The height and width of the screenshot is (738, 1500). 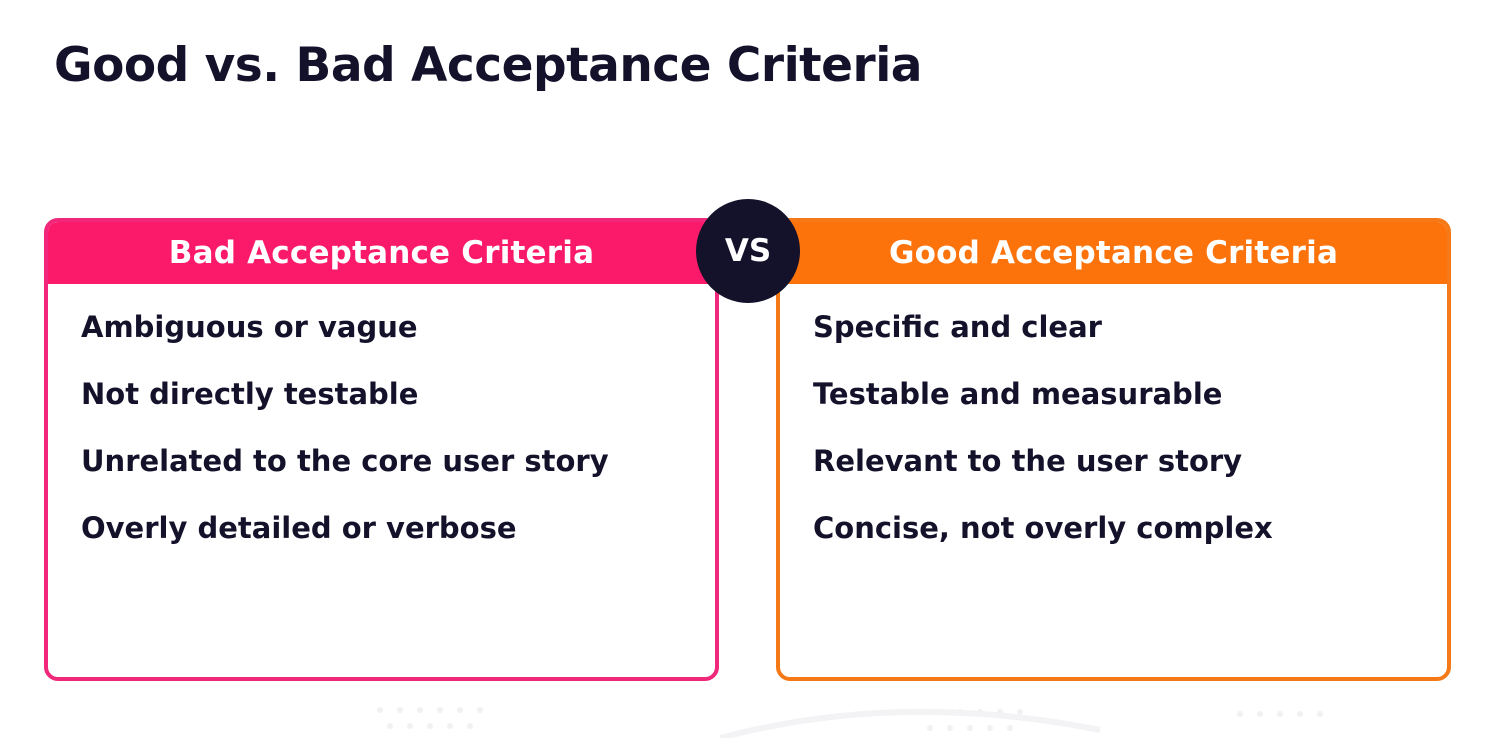 I want to click on background-dot-pattern, so click(x=850, y=722).